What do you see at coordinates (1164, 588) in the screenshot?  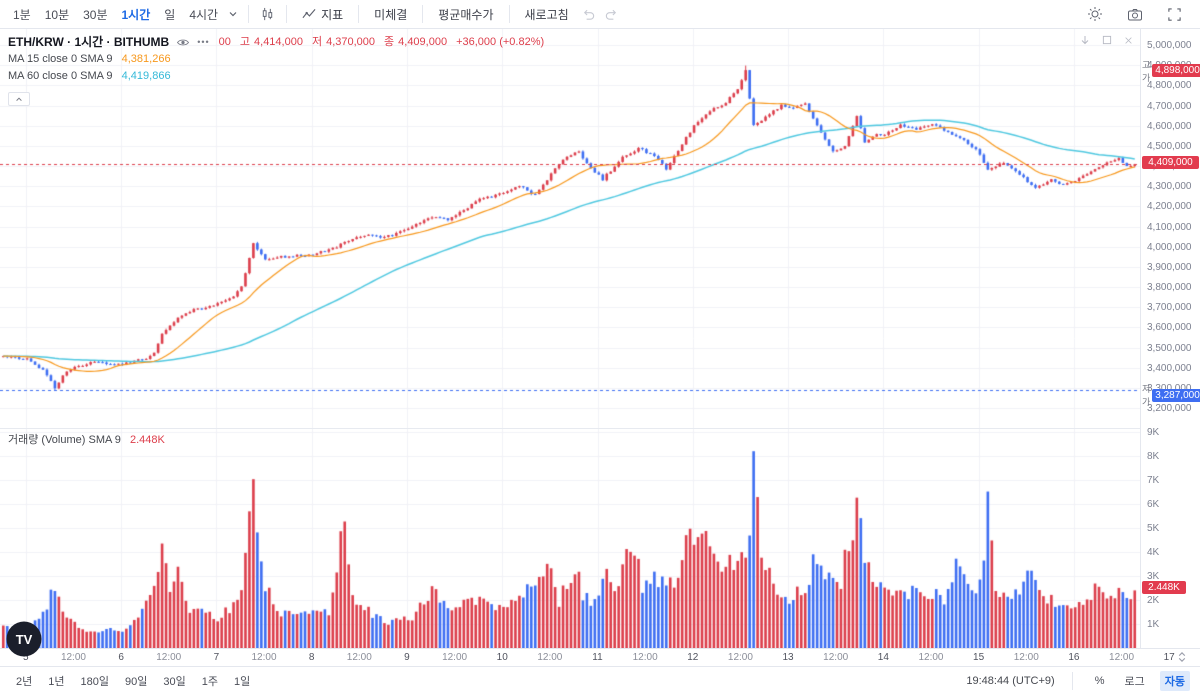 I see `volume-badge-value: 2.448K` at bounding box center [1164, 588].